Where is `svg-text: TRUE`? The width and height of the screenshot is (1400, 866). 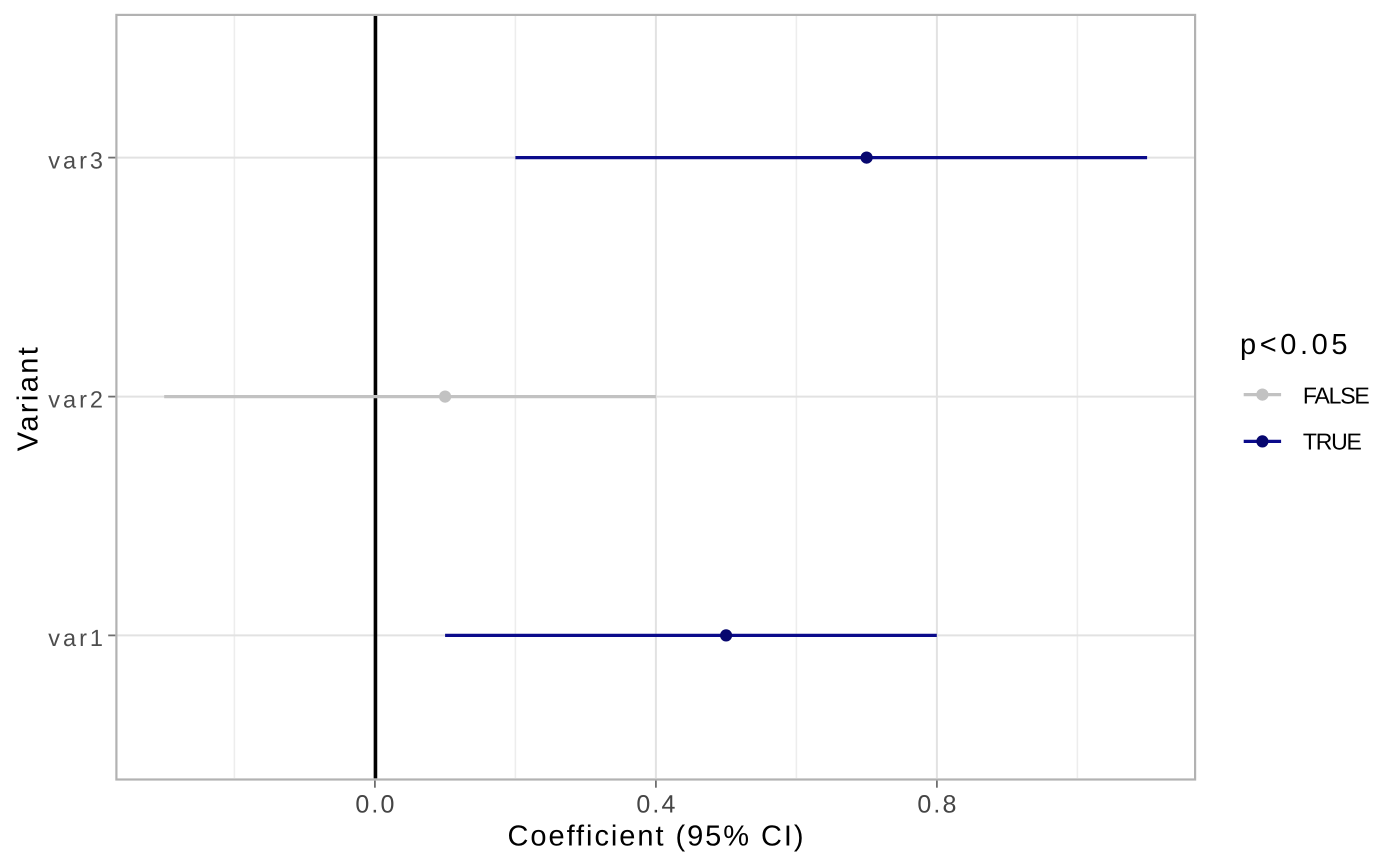
svg-text: TRUE is located at coordinates (1332, 442).